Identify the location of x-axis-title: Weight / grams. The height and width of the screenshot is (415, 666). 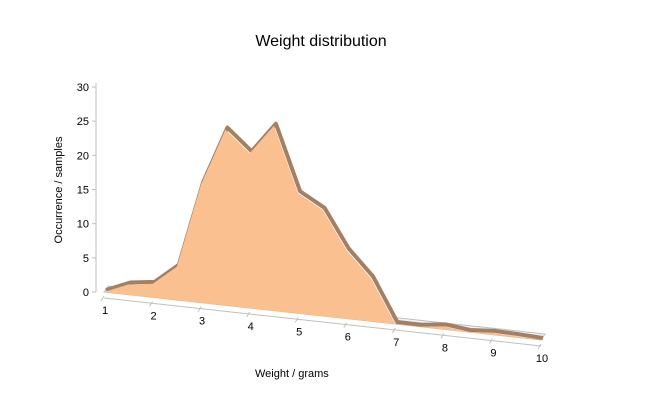
(292, 374).